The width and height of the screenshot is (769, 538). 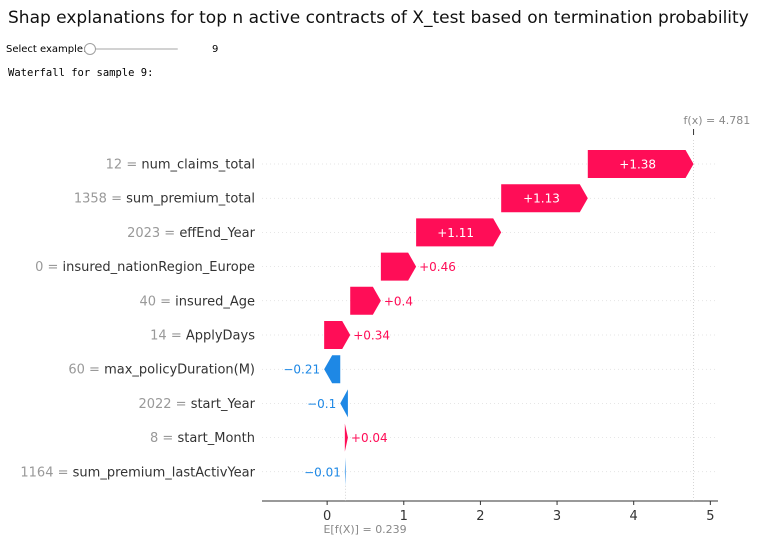 I want to click on x-tick-label: 4, so click(x=634, y=516).